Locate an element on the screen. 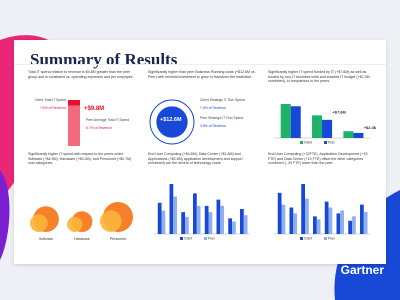 This screenshot has height=300, width=400. title: Summary of Results is located at coordinates (104, 59).